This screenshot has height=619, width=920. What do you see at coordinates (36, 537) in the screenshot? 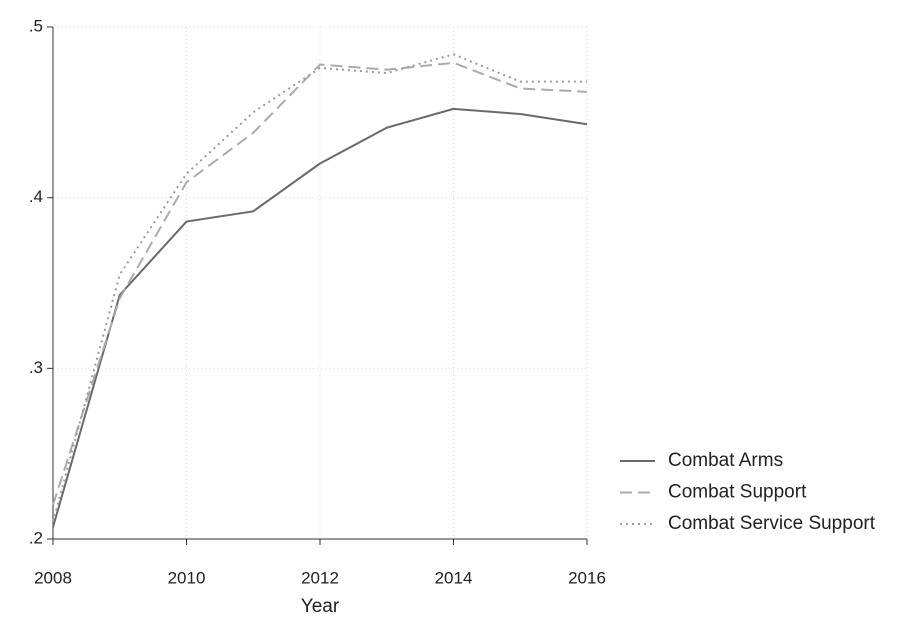
I see `y-tick-label: .2` at bounding box center [36, 537].